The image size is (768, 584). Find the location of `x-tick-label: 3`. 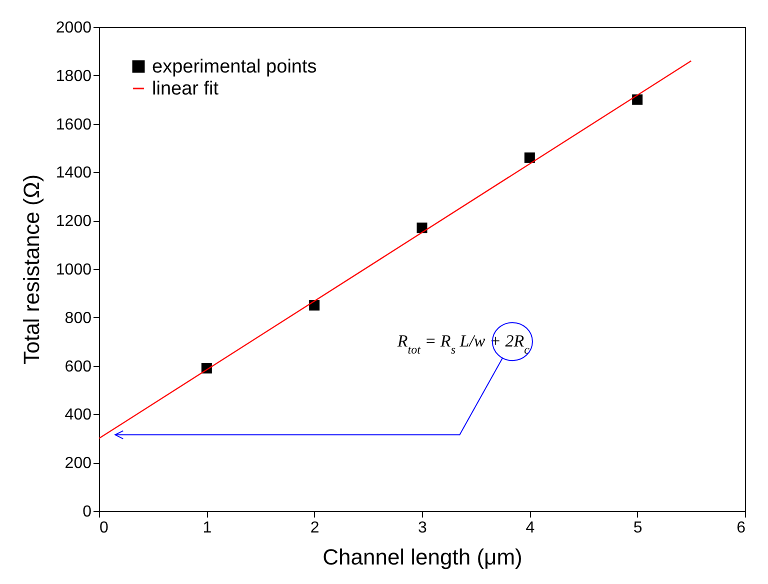

x-tick-label: 3 is located at coordinates (423, 528).